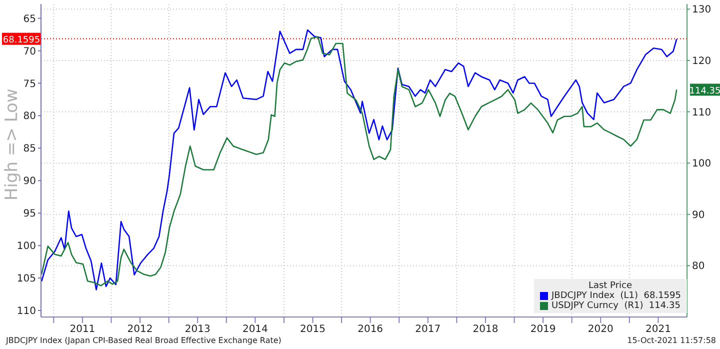  What do you see at coordinates (197, 330) in the screenshot?
I see `x-tick-label: 2013` at bounding box center [197, 330].